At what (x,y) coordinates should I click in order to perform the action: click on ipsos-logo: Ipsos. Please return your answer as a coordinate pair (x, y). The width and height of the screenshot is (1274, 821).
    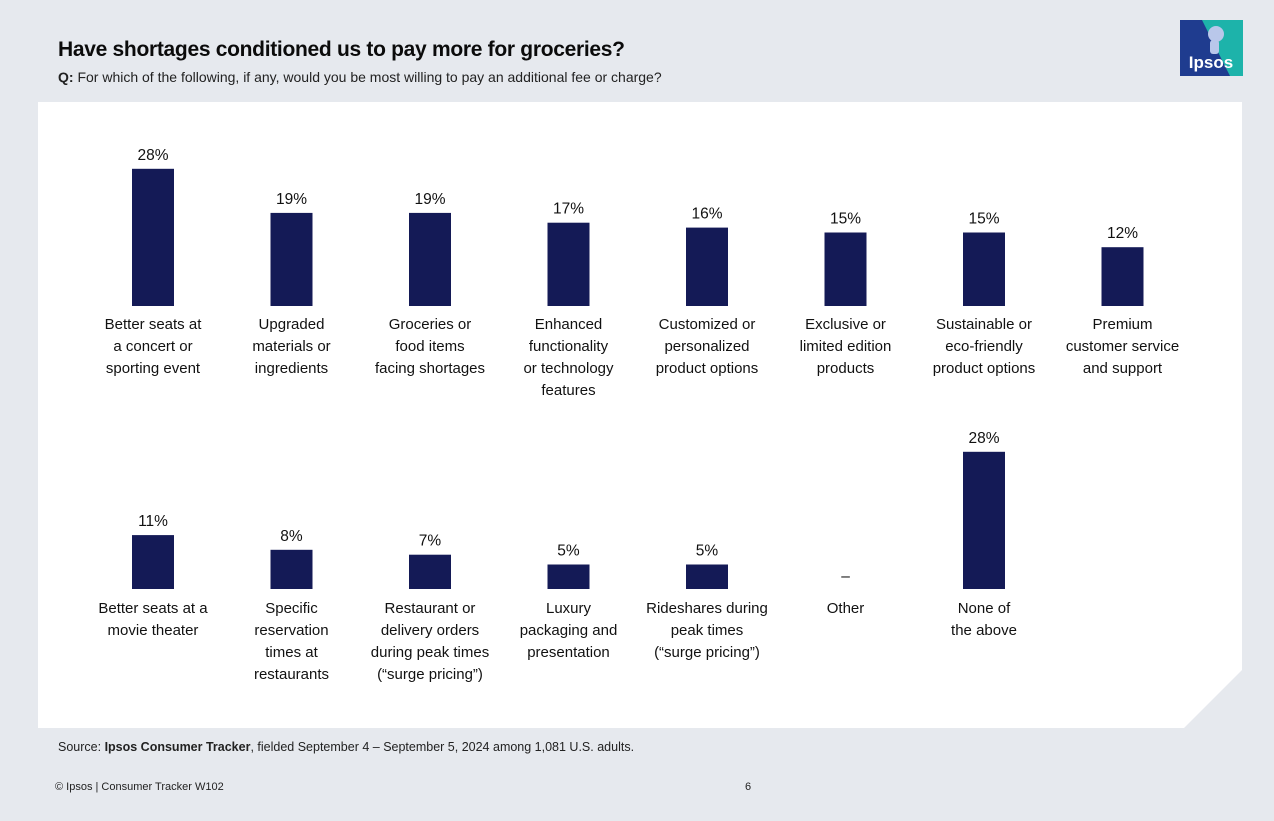
    Looking at the image, I should click on (1211, 48).